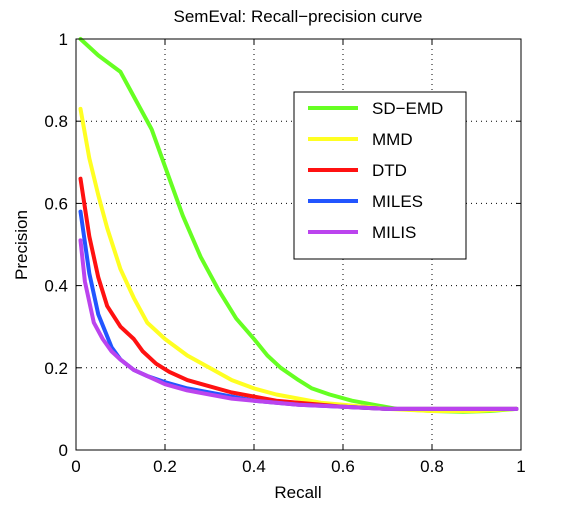  I want to click on x-tick-label: 0.6, so click(343, 466).